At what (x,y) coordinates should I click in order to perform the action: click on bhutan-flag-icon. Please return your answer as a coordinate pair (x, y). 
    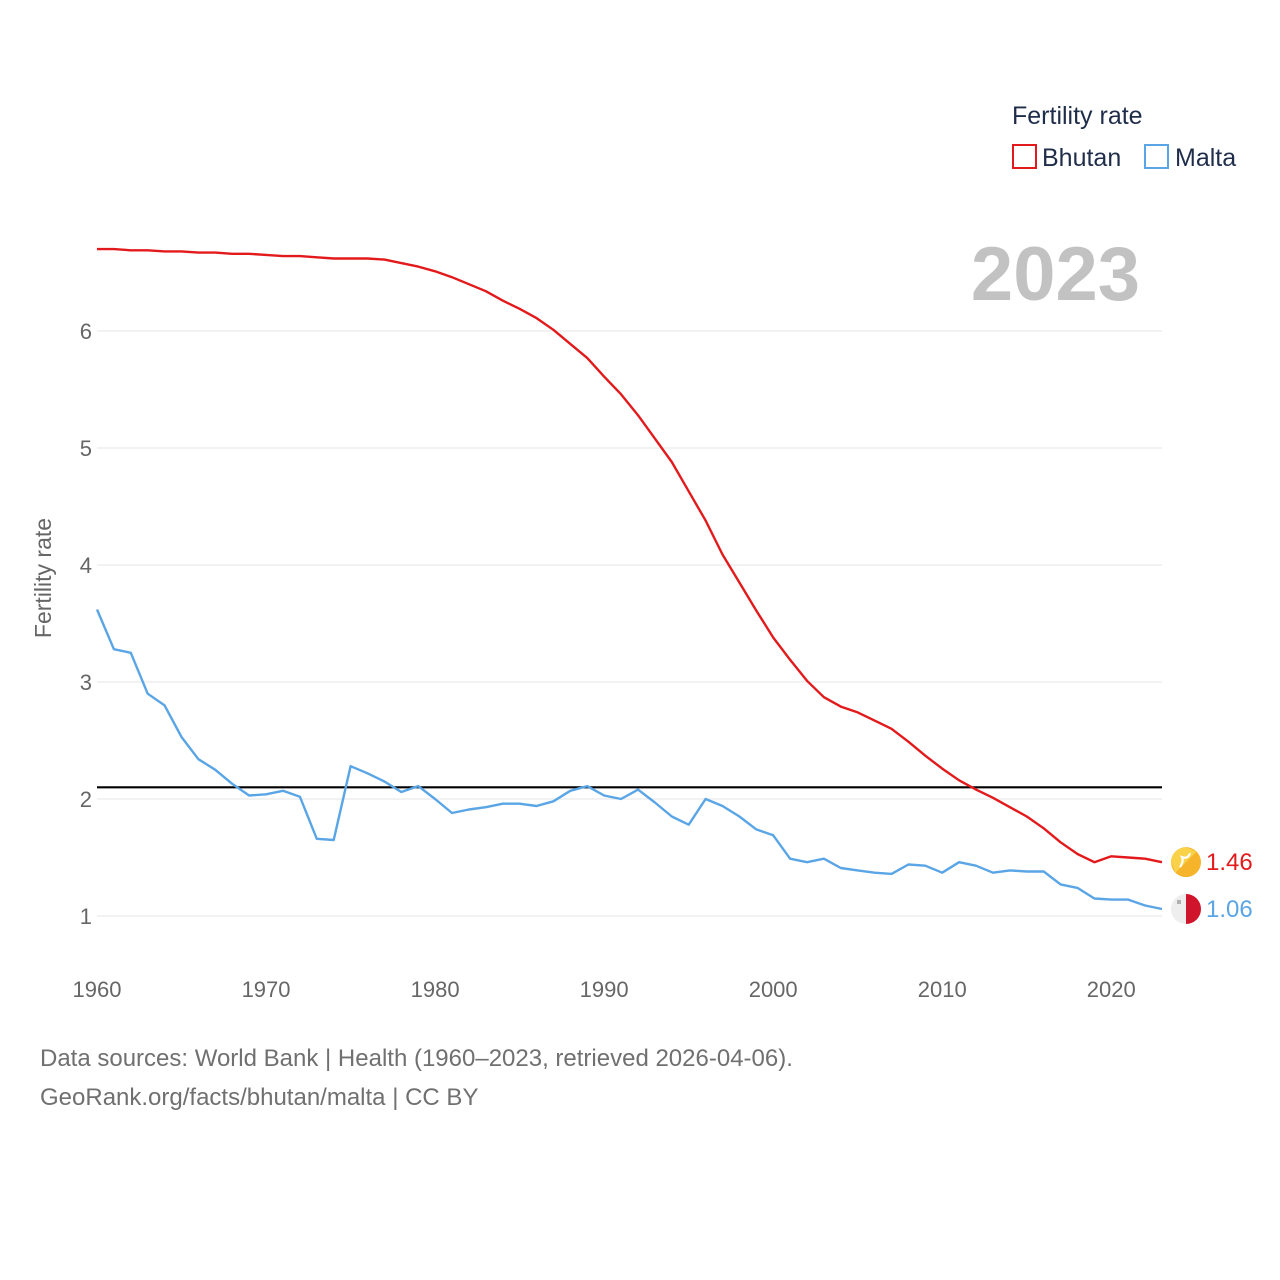
    Looking at the image, I should click on (1186, 862).